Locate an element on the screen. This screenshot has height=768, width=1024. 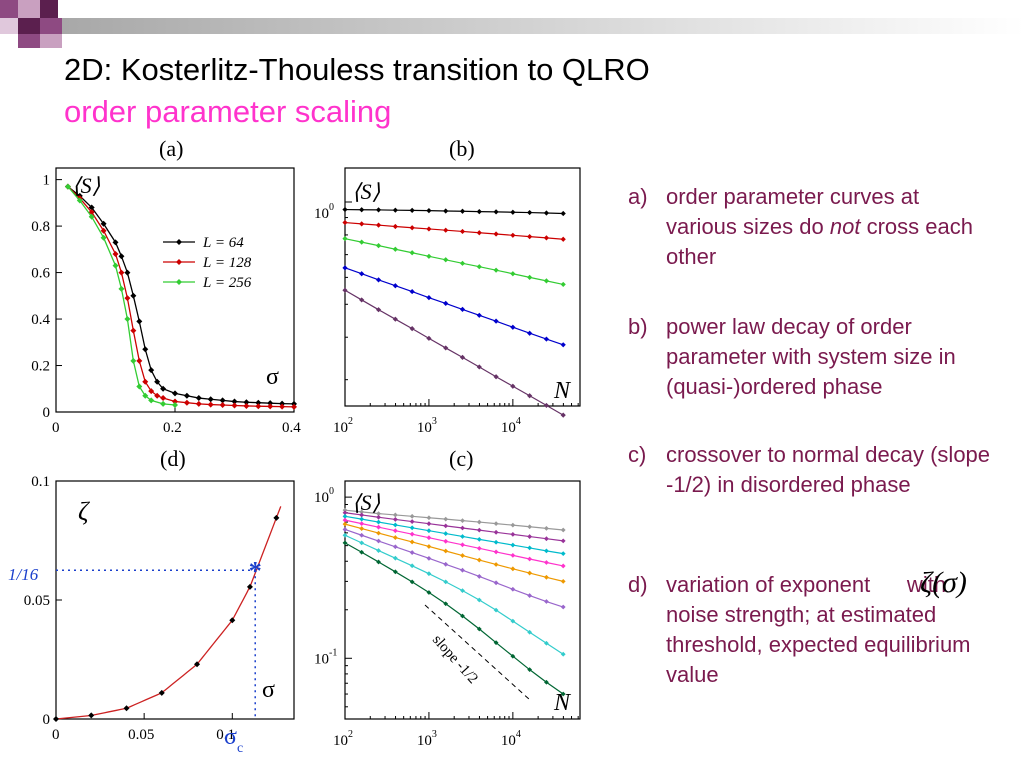
panel-a-x-axis-label: σ is located at coordinates (272, 377).